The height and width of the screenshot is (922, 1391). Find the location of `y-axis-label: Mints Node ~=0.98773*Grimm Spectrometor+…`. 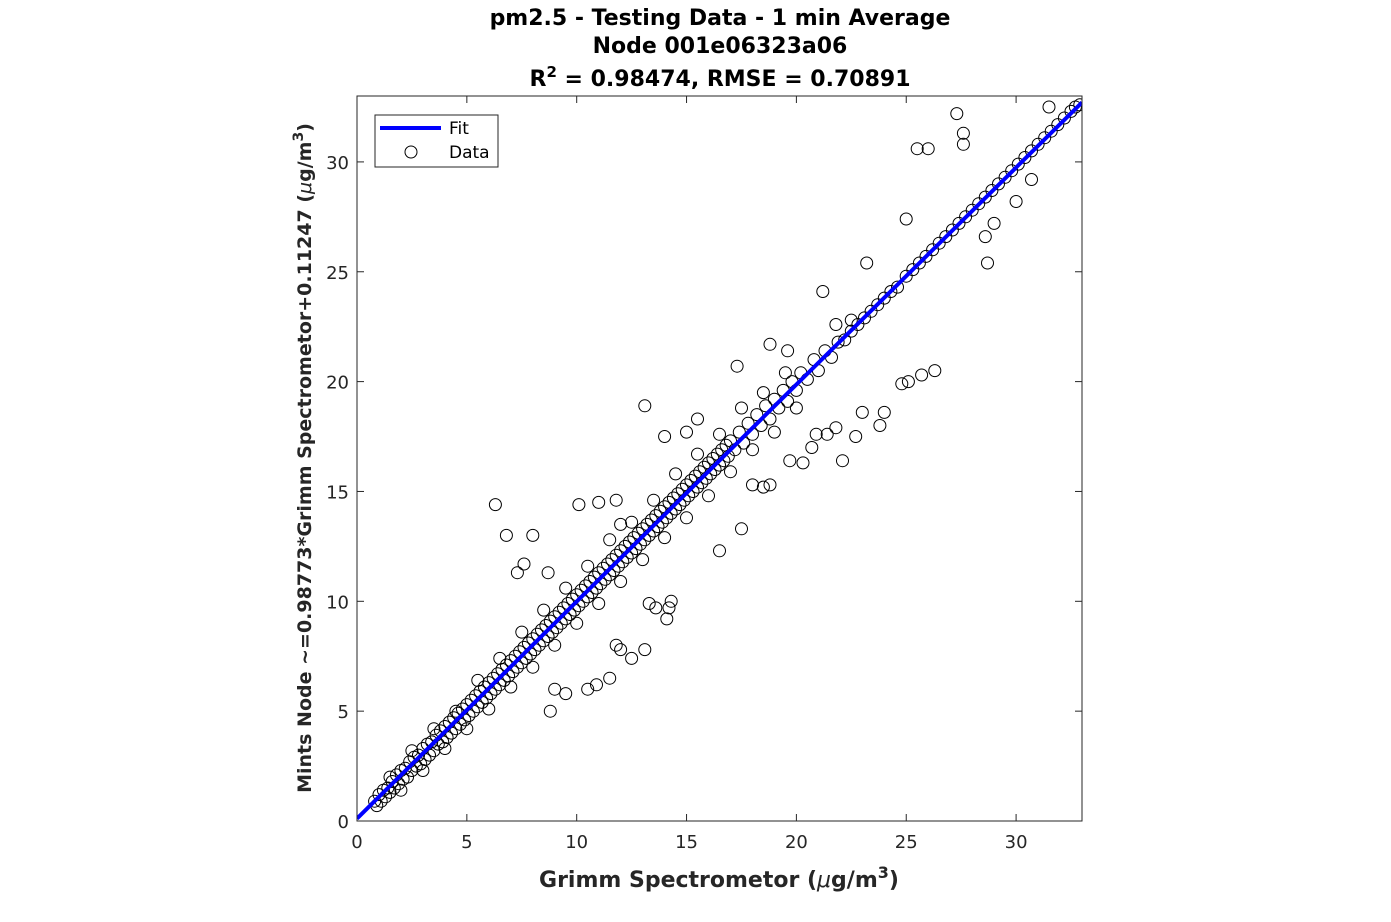

y-axis-label: Mints Node ~=0.98773*Grimm Spectrometor+… is located at coordinates (303, 458).